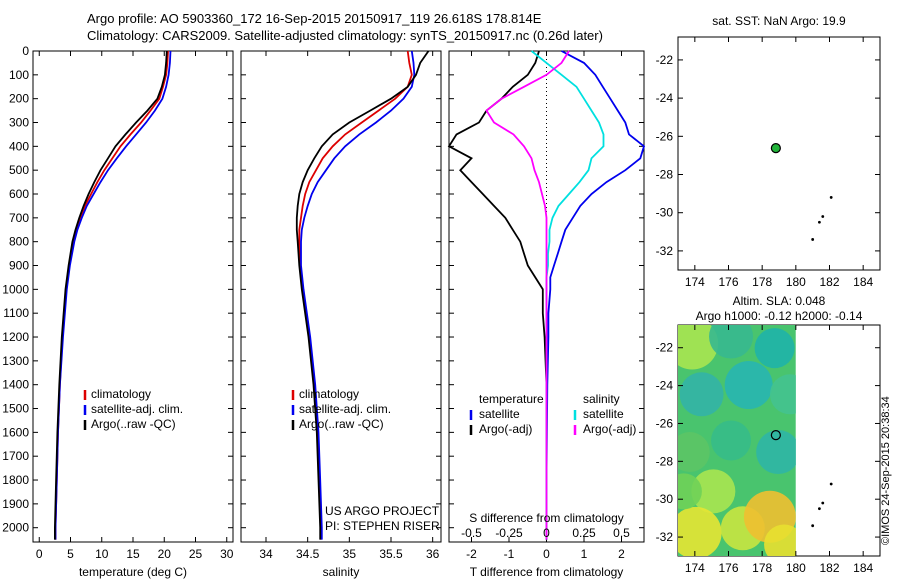 This screenshot has width=900, height=580. Describe the element at coordinates (382, 511) in the screenshot. I see `annotation-text: US ARGO PROJECT` at that location.